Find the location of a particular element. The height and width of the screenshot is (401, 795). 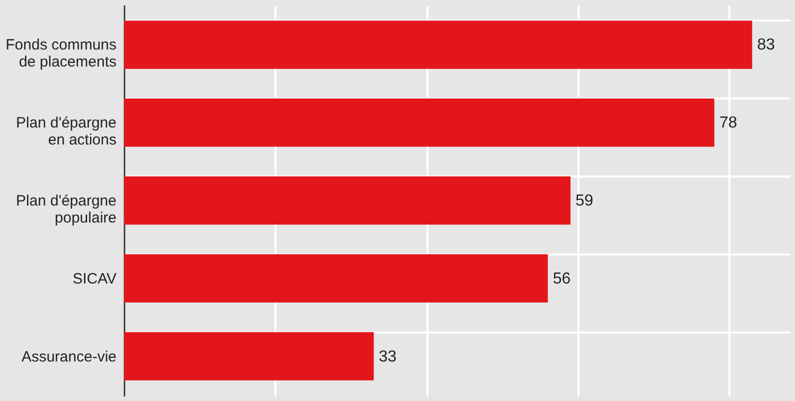

data-label: 33 is located at coordinates (387, 357).